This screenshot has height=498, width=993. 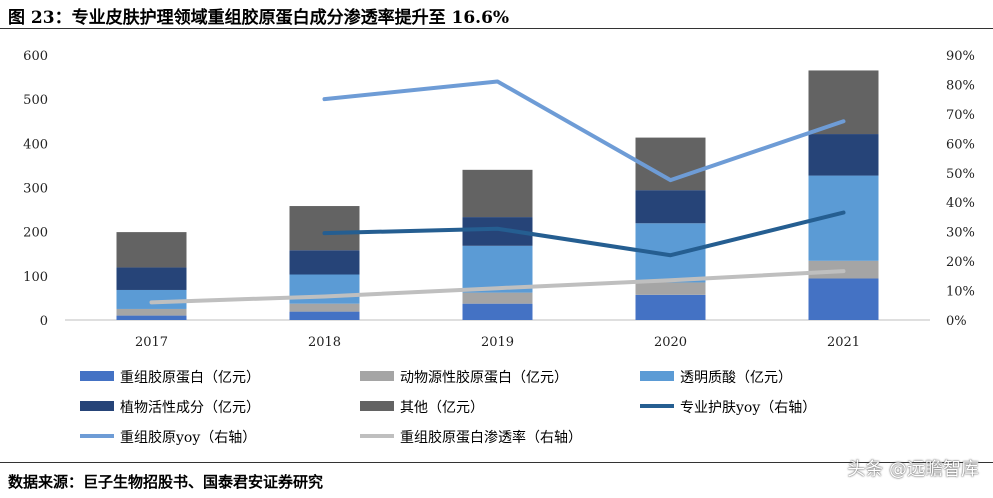 I want to click on x-tick-label: 2017, so click(x=151, y=342).